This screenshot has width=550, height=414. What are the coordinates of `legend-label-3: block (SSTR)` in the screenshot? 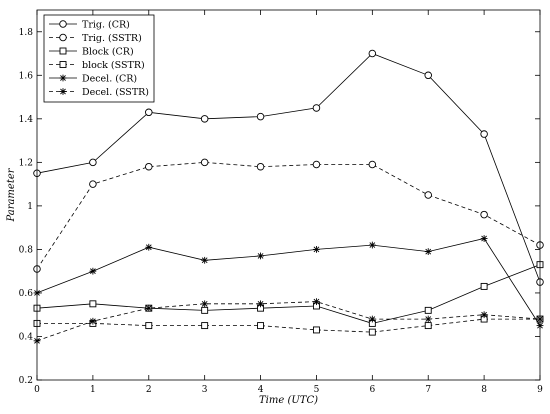 It's located at (113, 65).